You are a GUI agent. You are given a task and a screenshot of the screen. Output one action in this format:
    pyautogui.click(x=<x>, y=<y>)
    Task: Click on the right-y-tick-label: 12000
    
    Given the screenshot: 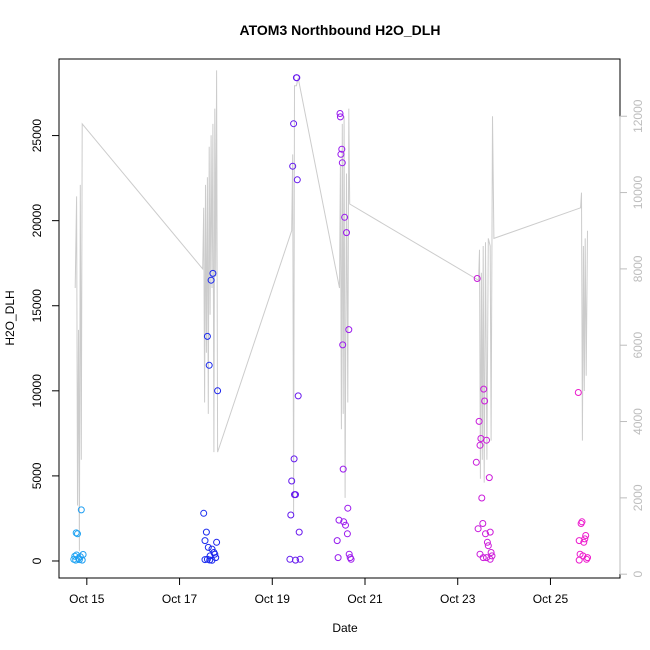 What is the action you would take?
    pyautogui.click(x=638, y=116)
    